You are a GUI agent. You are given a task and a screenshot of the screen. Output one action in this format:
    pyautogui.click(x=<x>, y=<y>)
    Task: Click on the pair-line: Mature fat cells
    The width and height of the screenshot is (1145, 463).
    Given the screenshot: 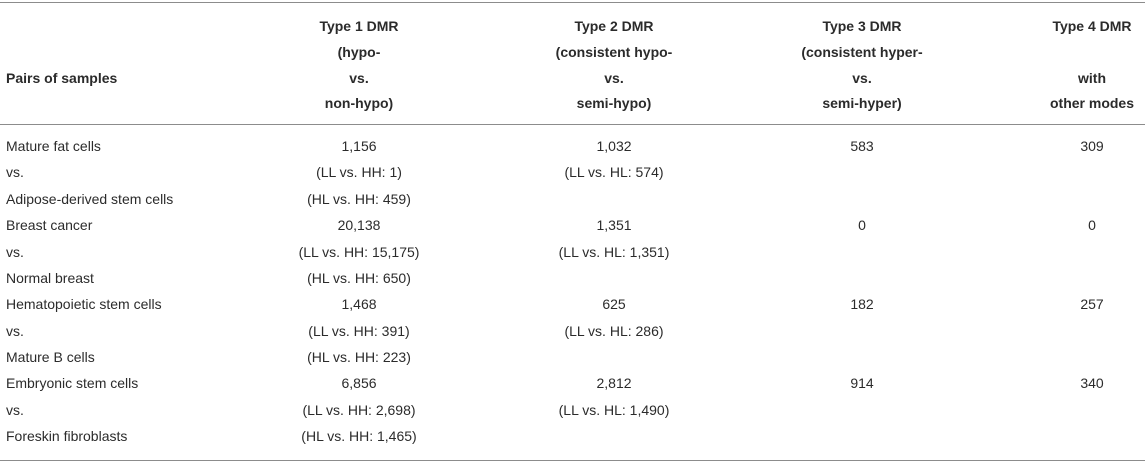 What is the action you would take?
    pyautogui.click(x=53, y=146)
    